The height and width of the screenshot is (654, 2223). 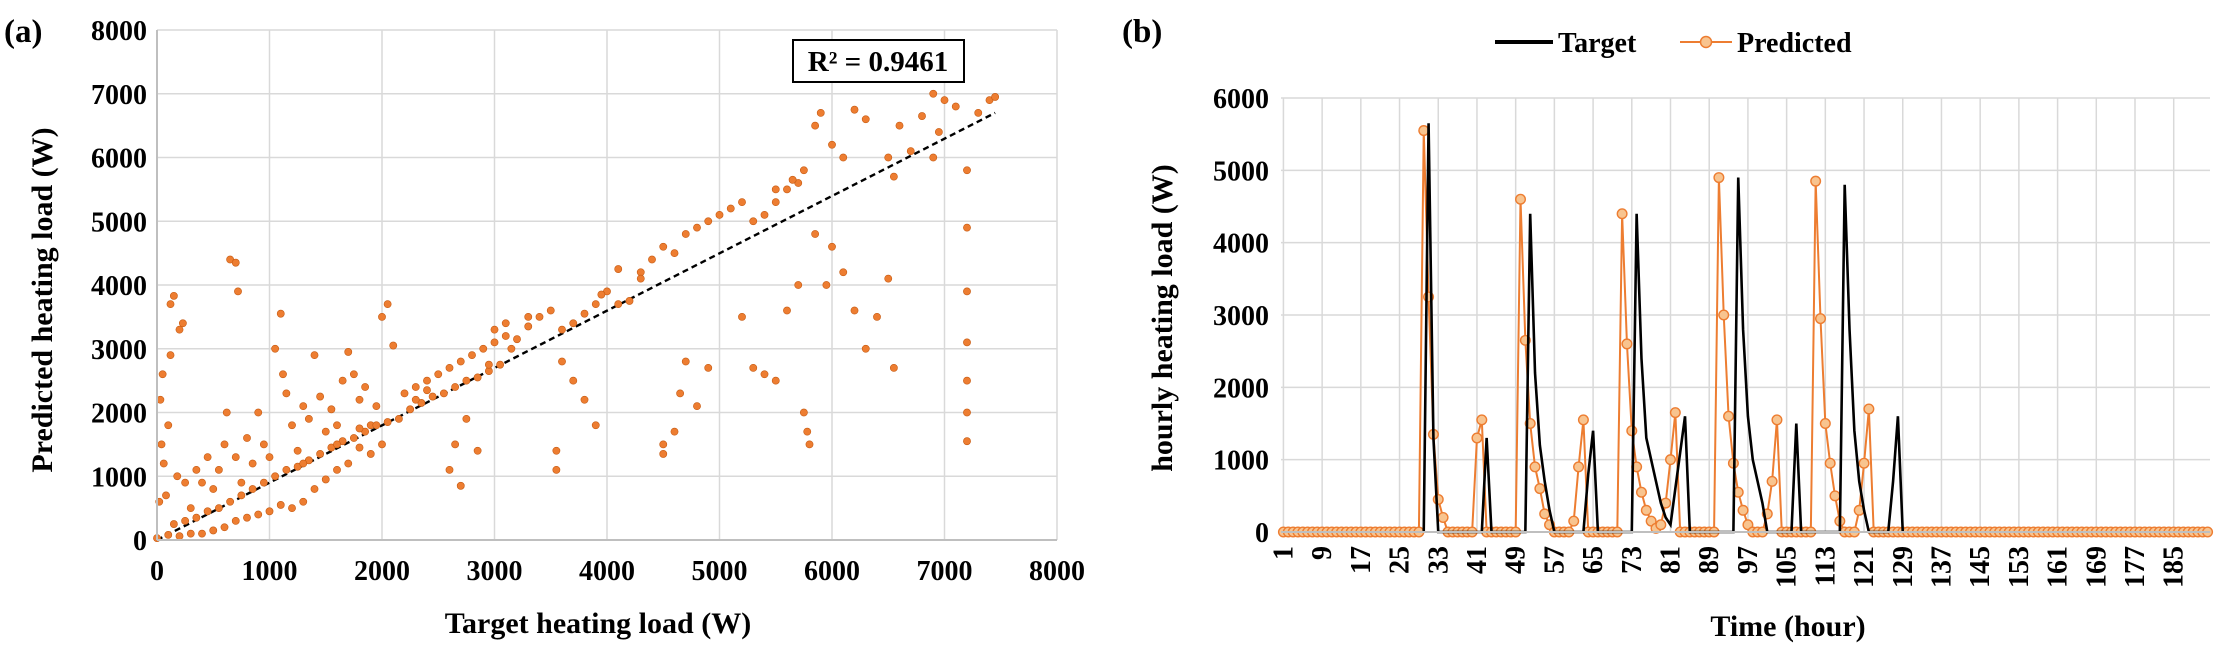 I want to click on chart-a-xtick-label: 7000, so click(x=945, y=571).